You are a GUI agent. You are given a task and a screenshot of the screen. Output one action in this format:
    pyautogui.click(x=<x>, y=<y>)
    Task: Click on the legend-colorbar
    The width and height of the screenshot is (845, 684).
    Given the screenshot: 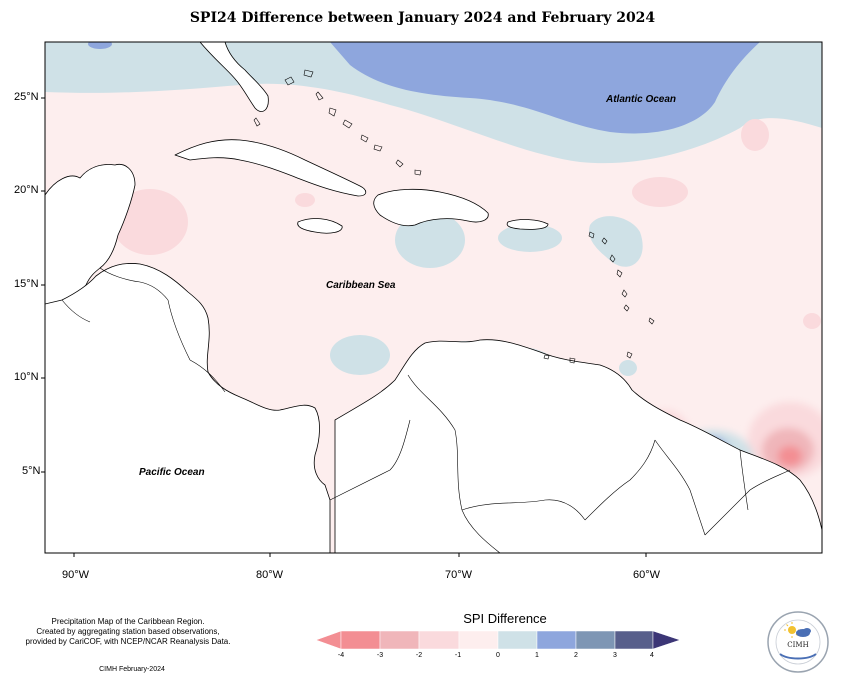 What is the action you would take?
    pyautogui.click(x=498, y=640)
    